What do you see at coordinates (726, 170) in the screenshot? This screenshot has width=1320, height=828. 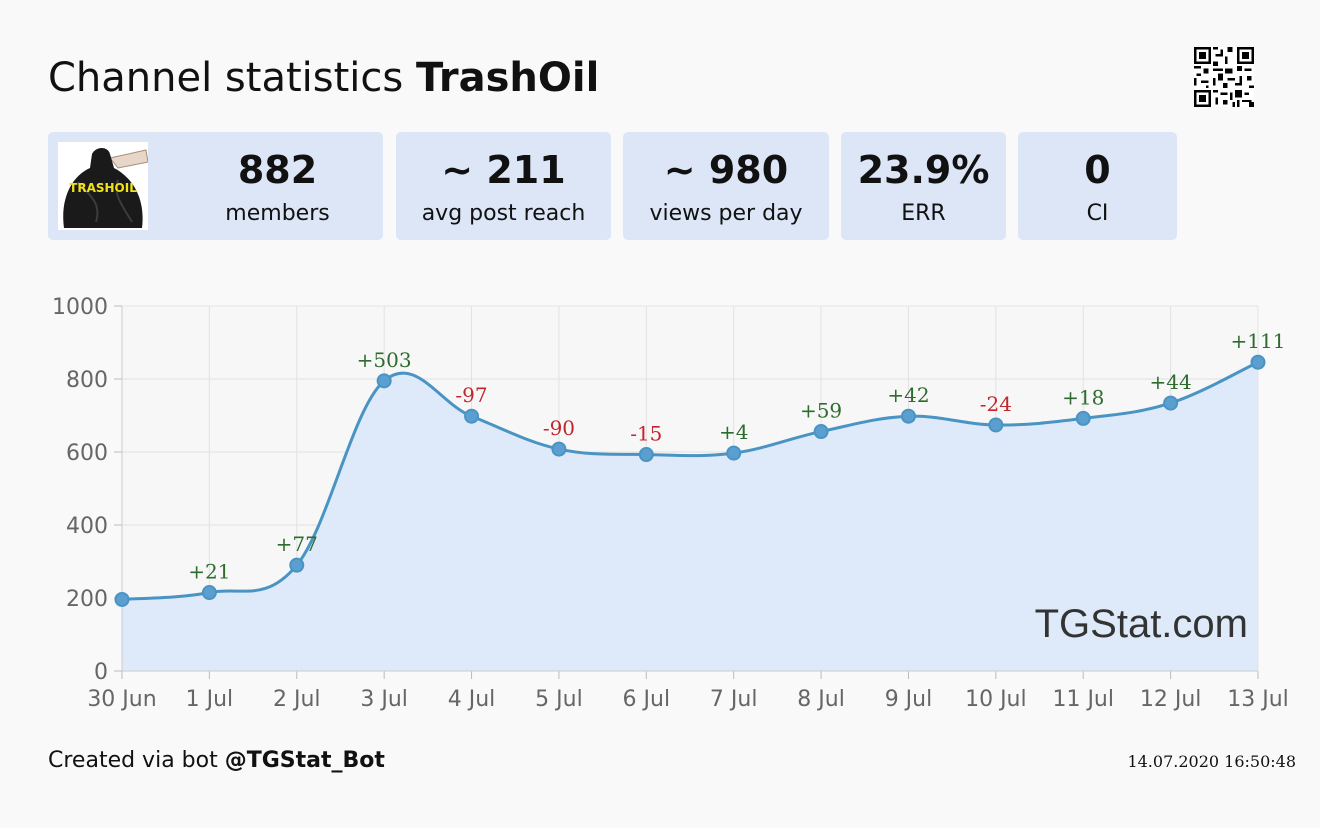 I see `views-per-day-value: ~ 980` at bounding box center [726, 170].